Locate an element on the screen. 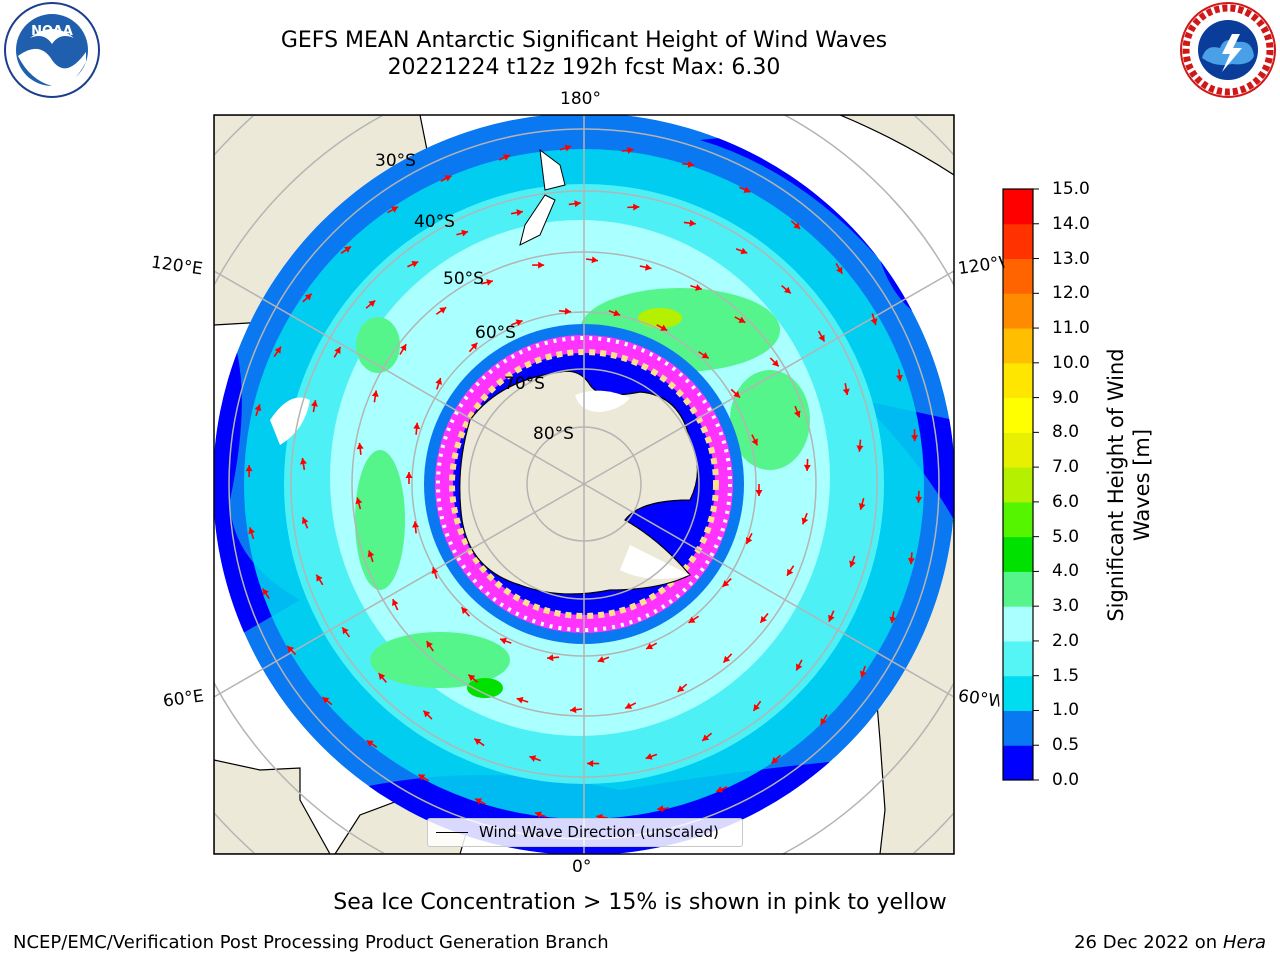 Image resolution: width=1280 pixels, height=960 pixels. colorbar-tick-label: 1.0 is located at coordinates (1066, 710).